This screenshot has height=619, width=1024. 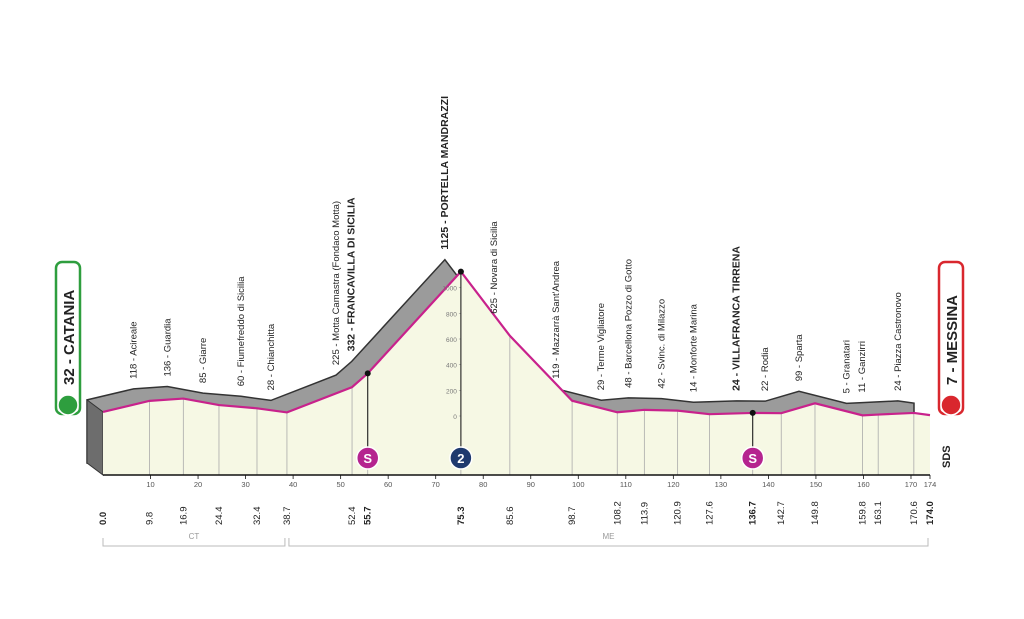 I want to click on location-label: 32 - CATANIA, so click(x=69, y=337).